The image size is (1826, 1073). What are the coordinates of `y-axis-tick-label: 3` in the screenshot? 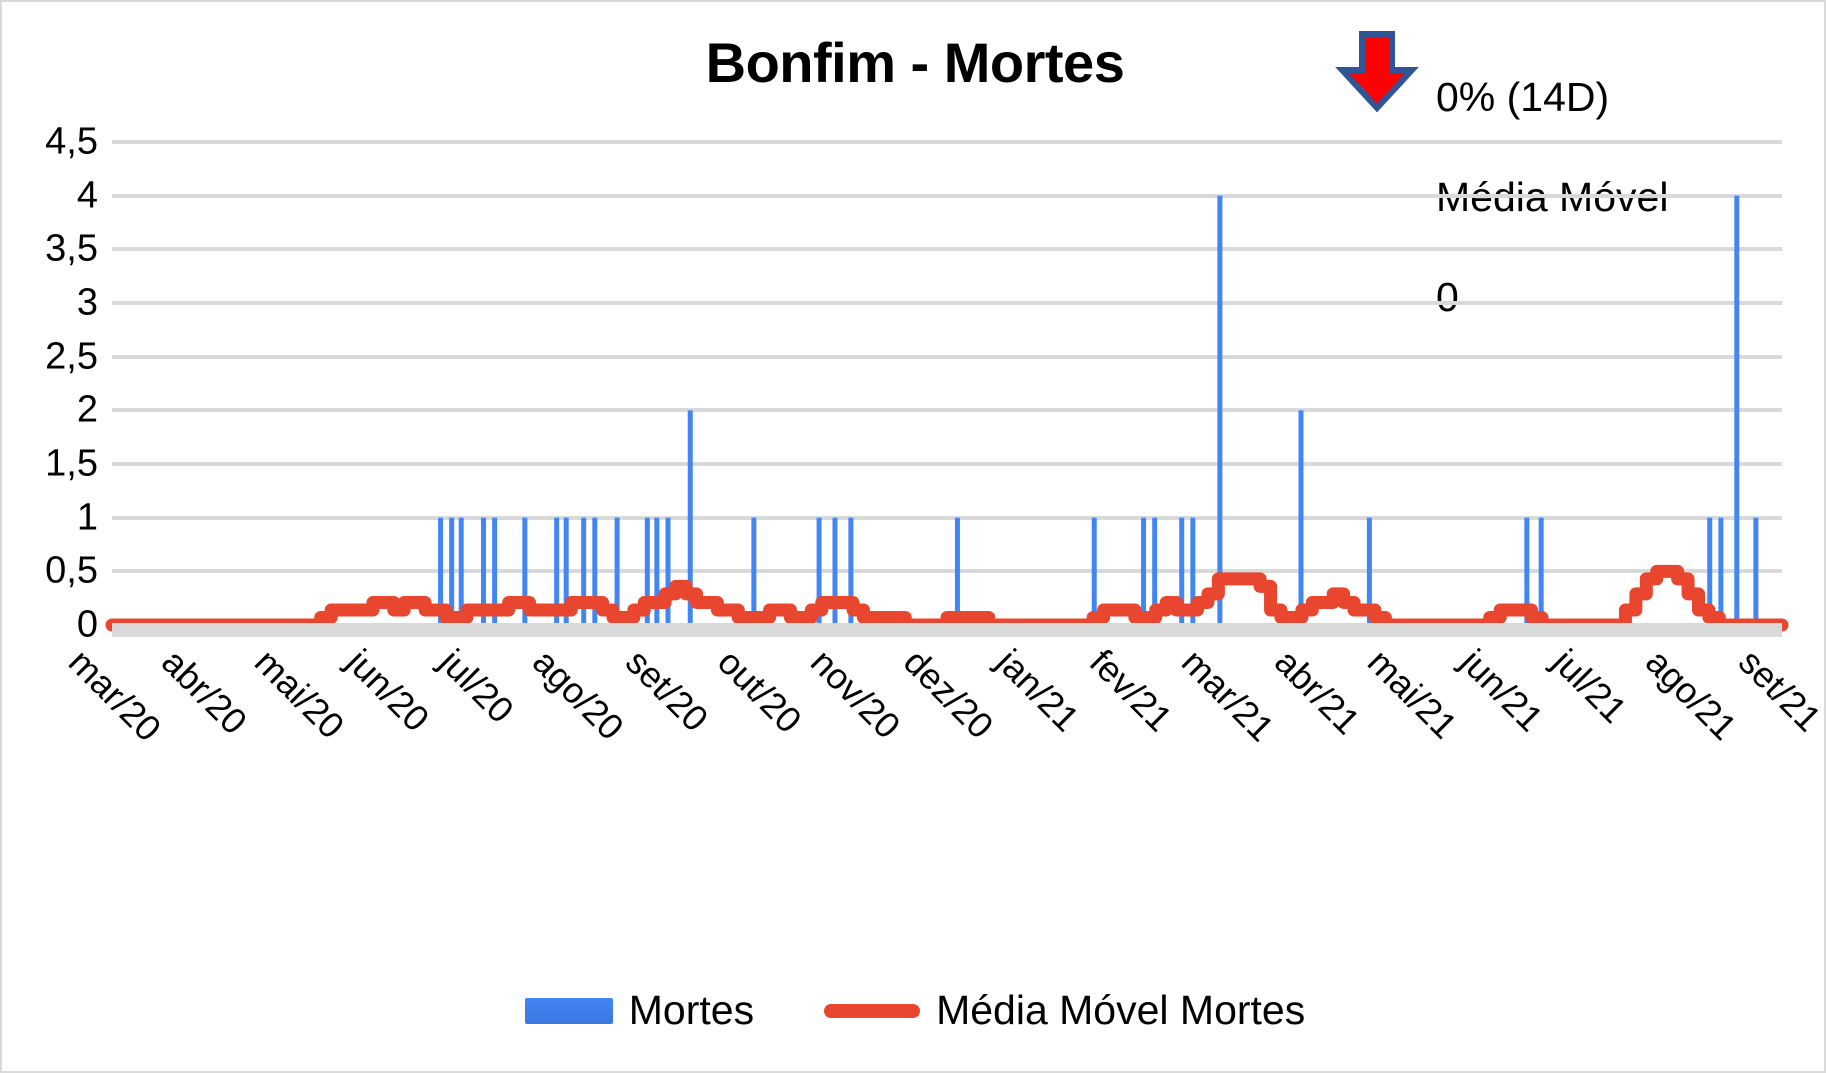 It's located at (87, 302).